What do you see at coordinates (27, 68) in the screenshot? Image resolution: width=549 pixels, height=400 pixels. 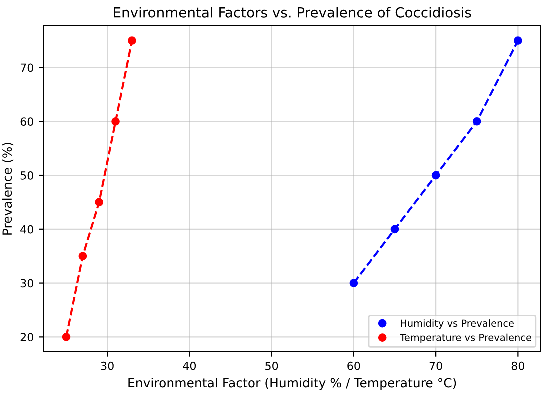 I see `y-tick-label: 70` at bounding box center [27, 68].